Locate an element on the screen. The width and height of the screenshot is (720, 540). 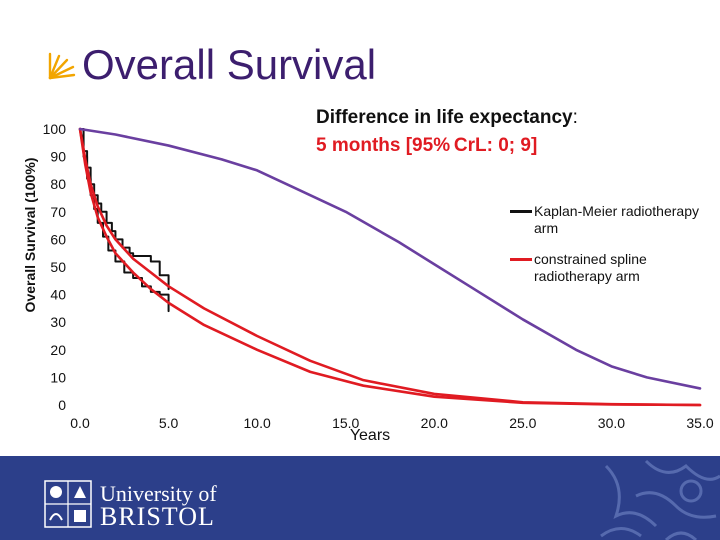
y-tick-label: 40 is located at coordinates (58, 295).